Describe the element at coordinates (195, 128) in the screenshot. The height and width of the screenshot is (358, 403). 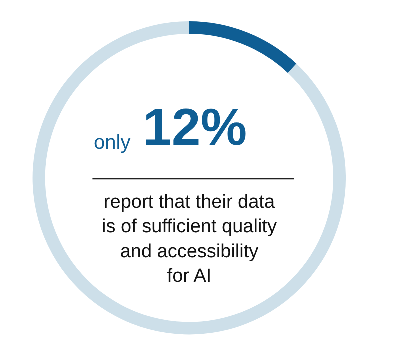
I see `text: 12%` at that location.